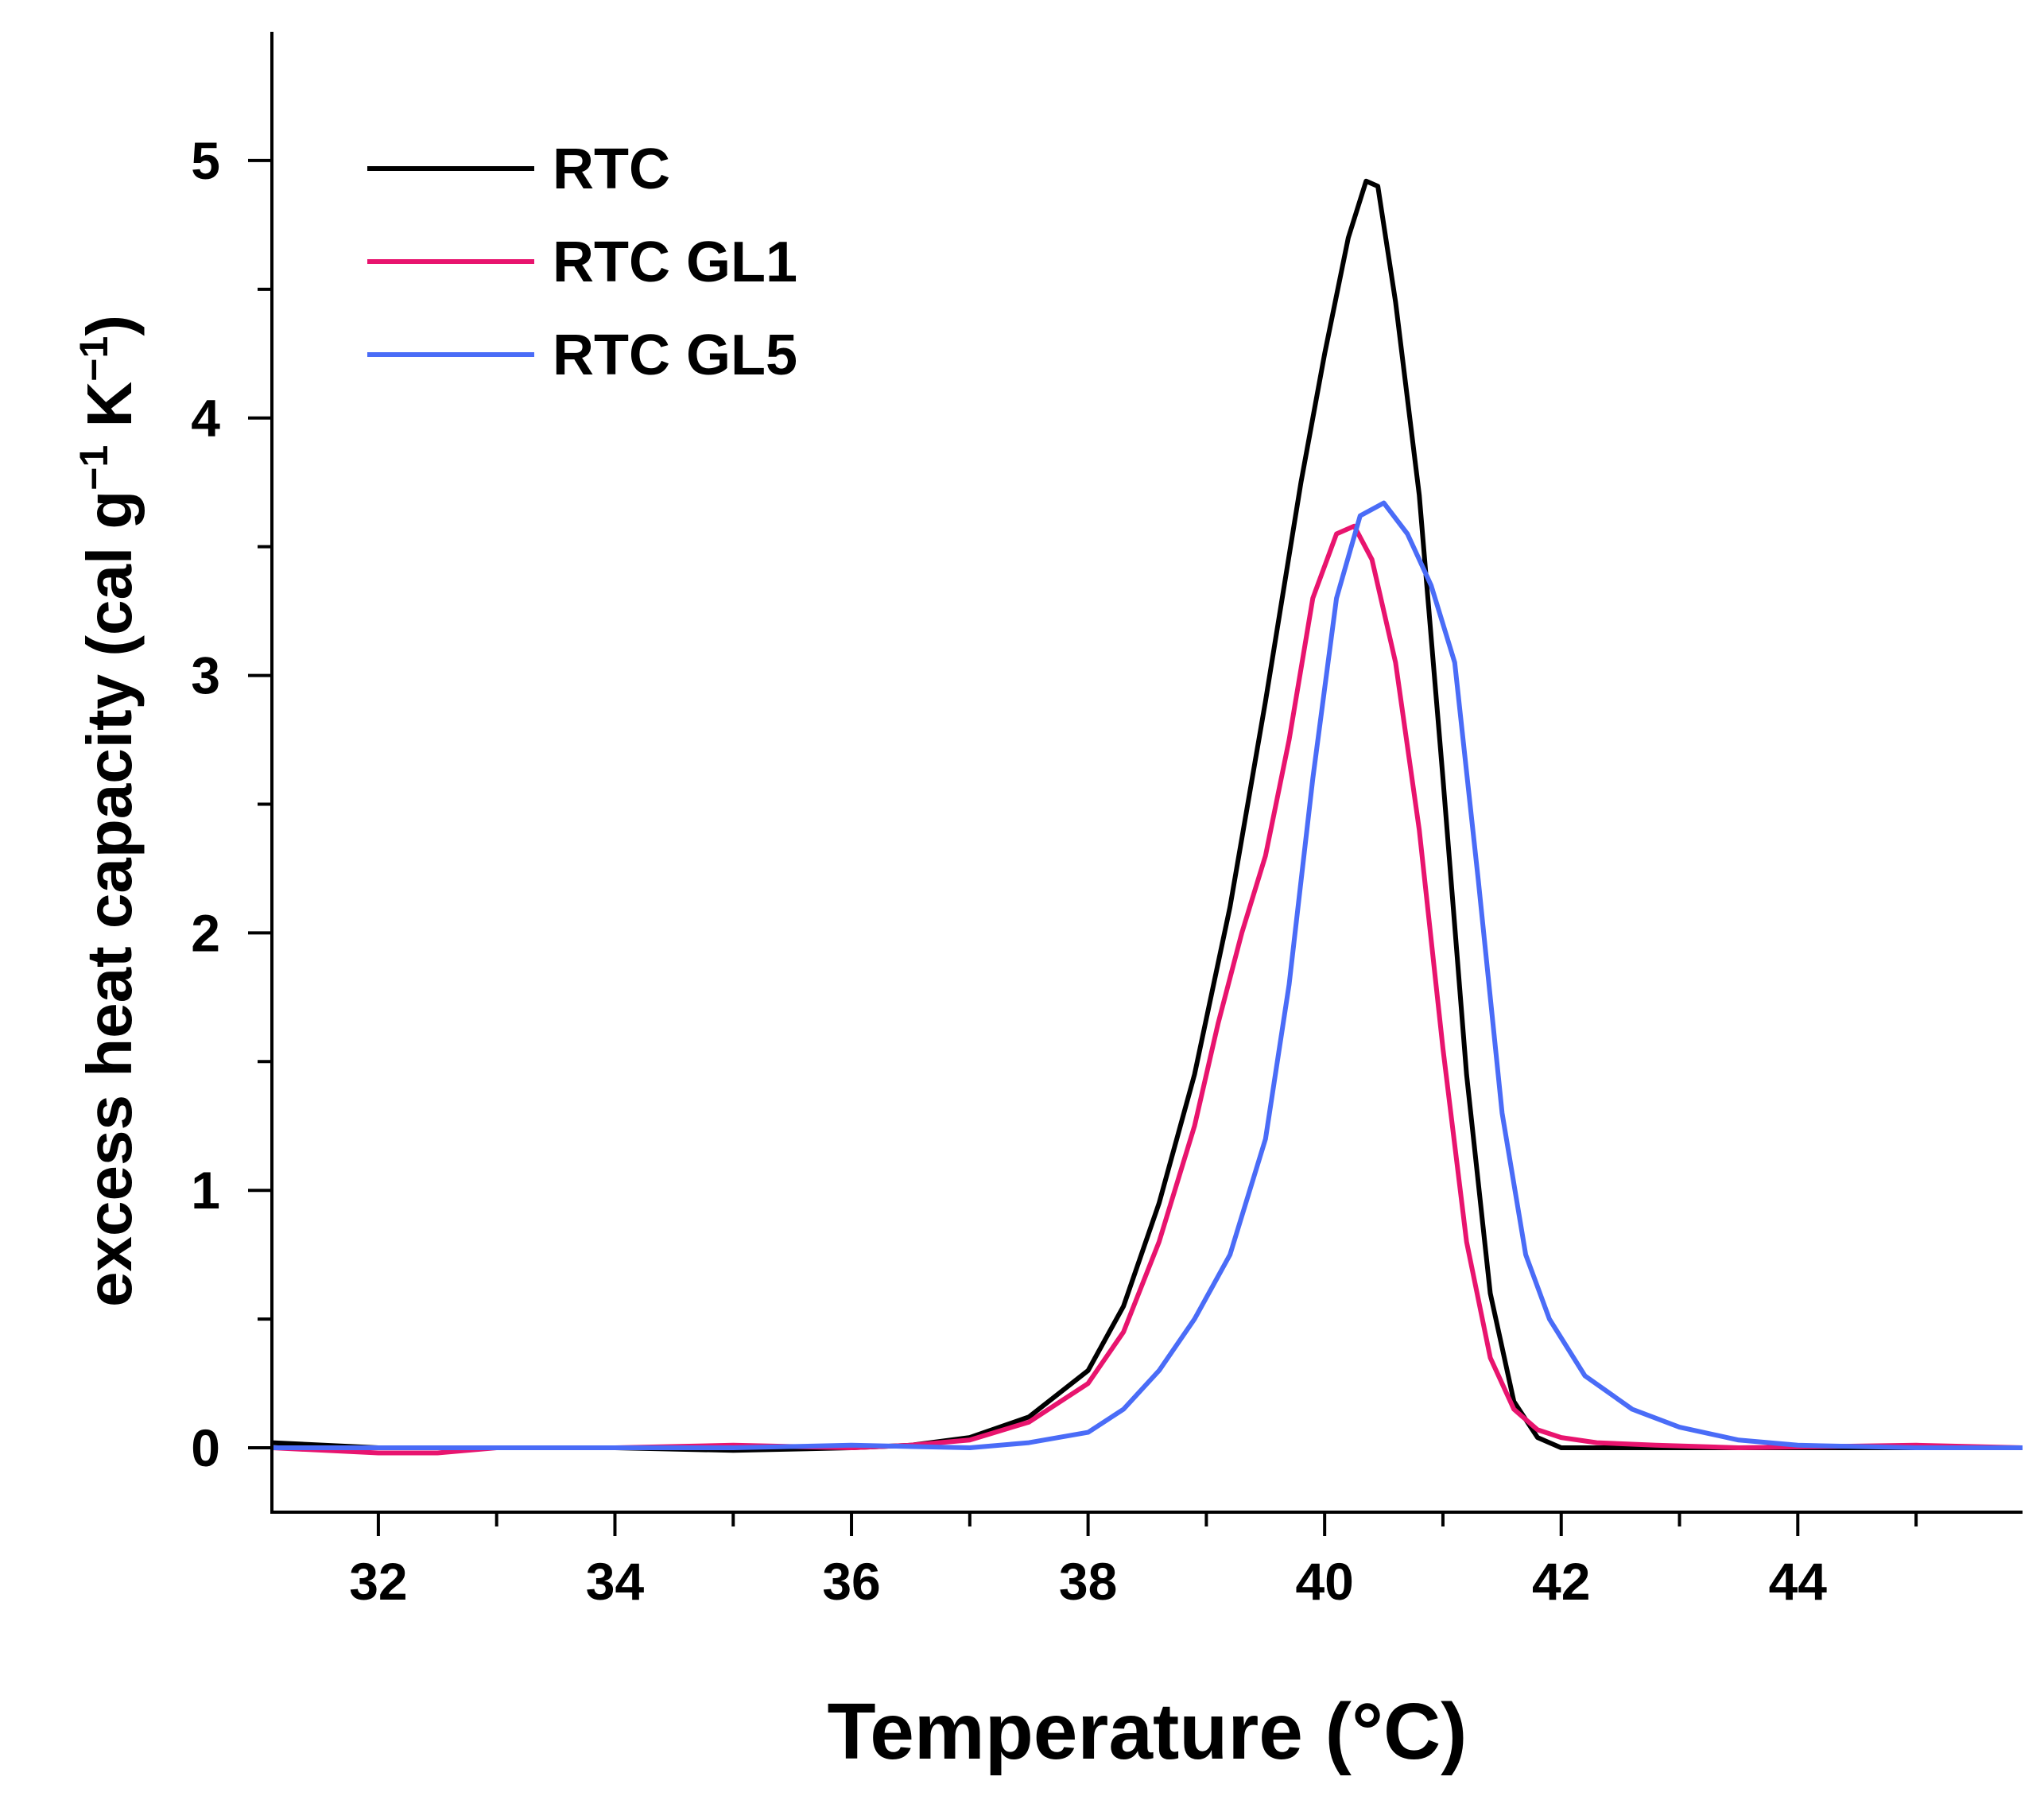 Image resolution: width=2044 pixels, height=1796 pixels. What do you see at coordinates (1324, 1582) in the screenshot?
I see `x-tick-label: 40` at bounding box center [1324, 1582].